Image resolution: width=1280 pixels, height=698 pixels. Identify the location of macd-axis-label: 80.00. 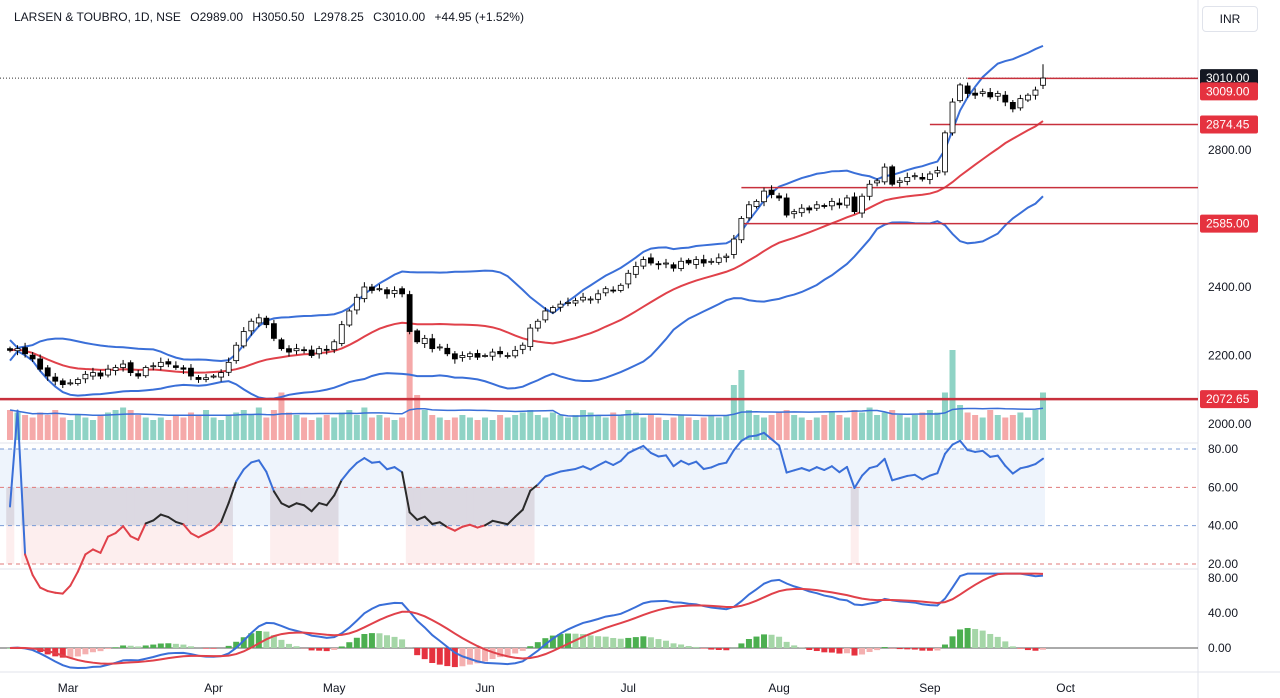
(1223, 578).